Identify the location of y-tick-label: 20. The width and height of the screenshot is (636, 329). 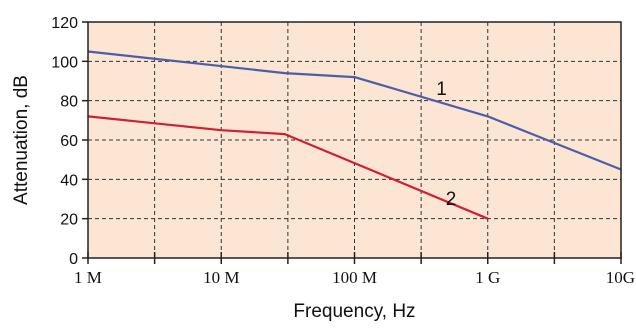
(69, 220).